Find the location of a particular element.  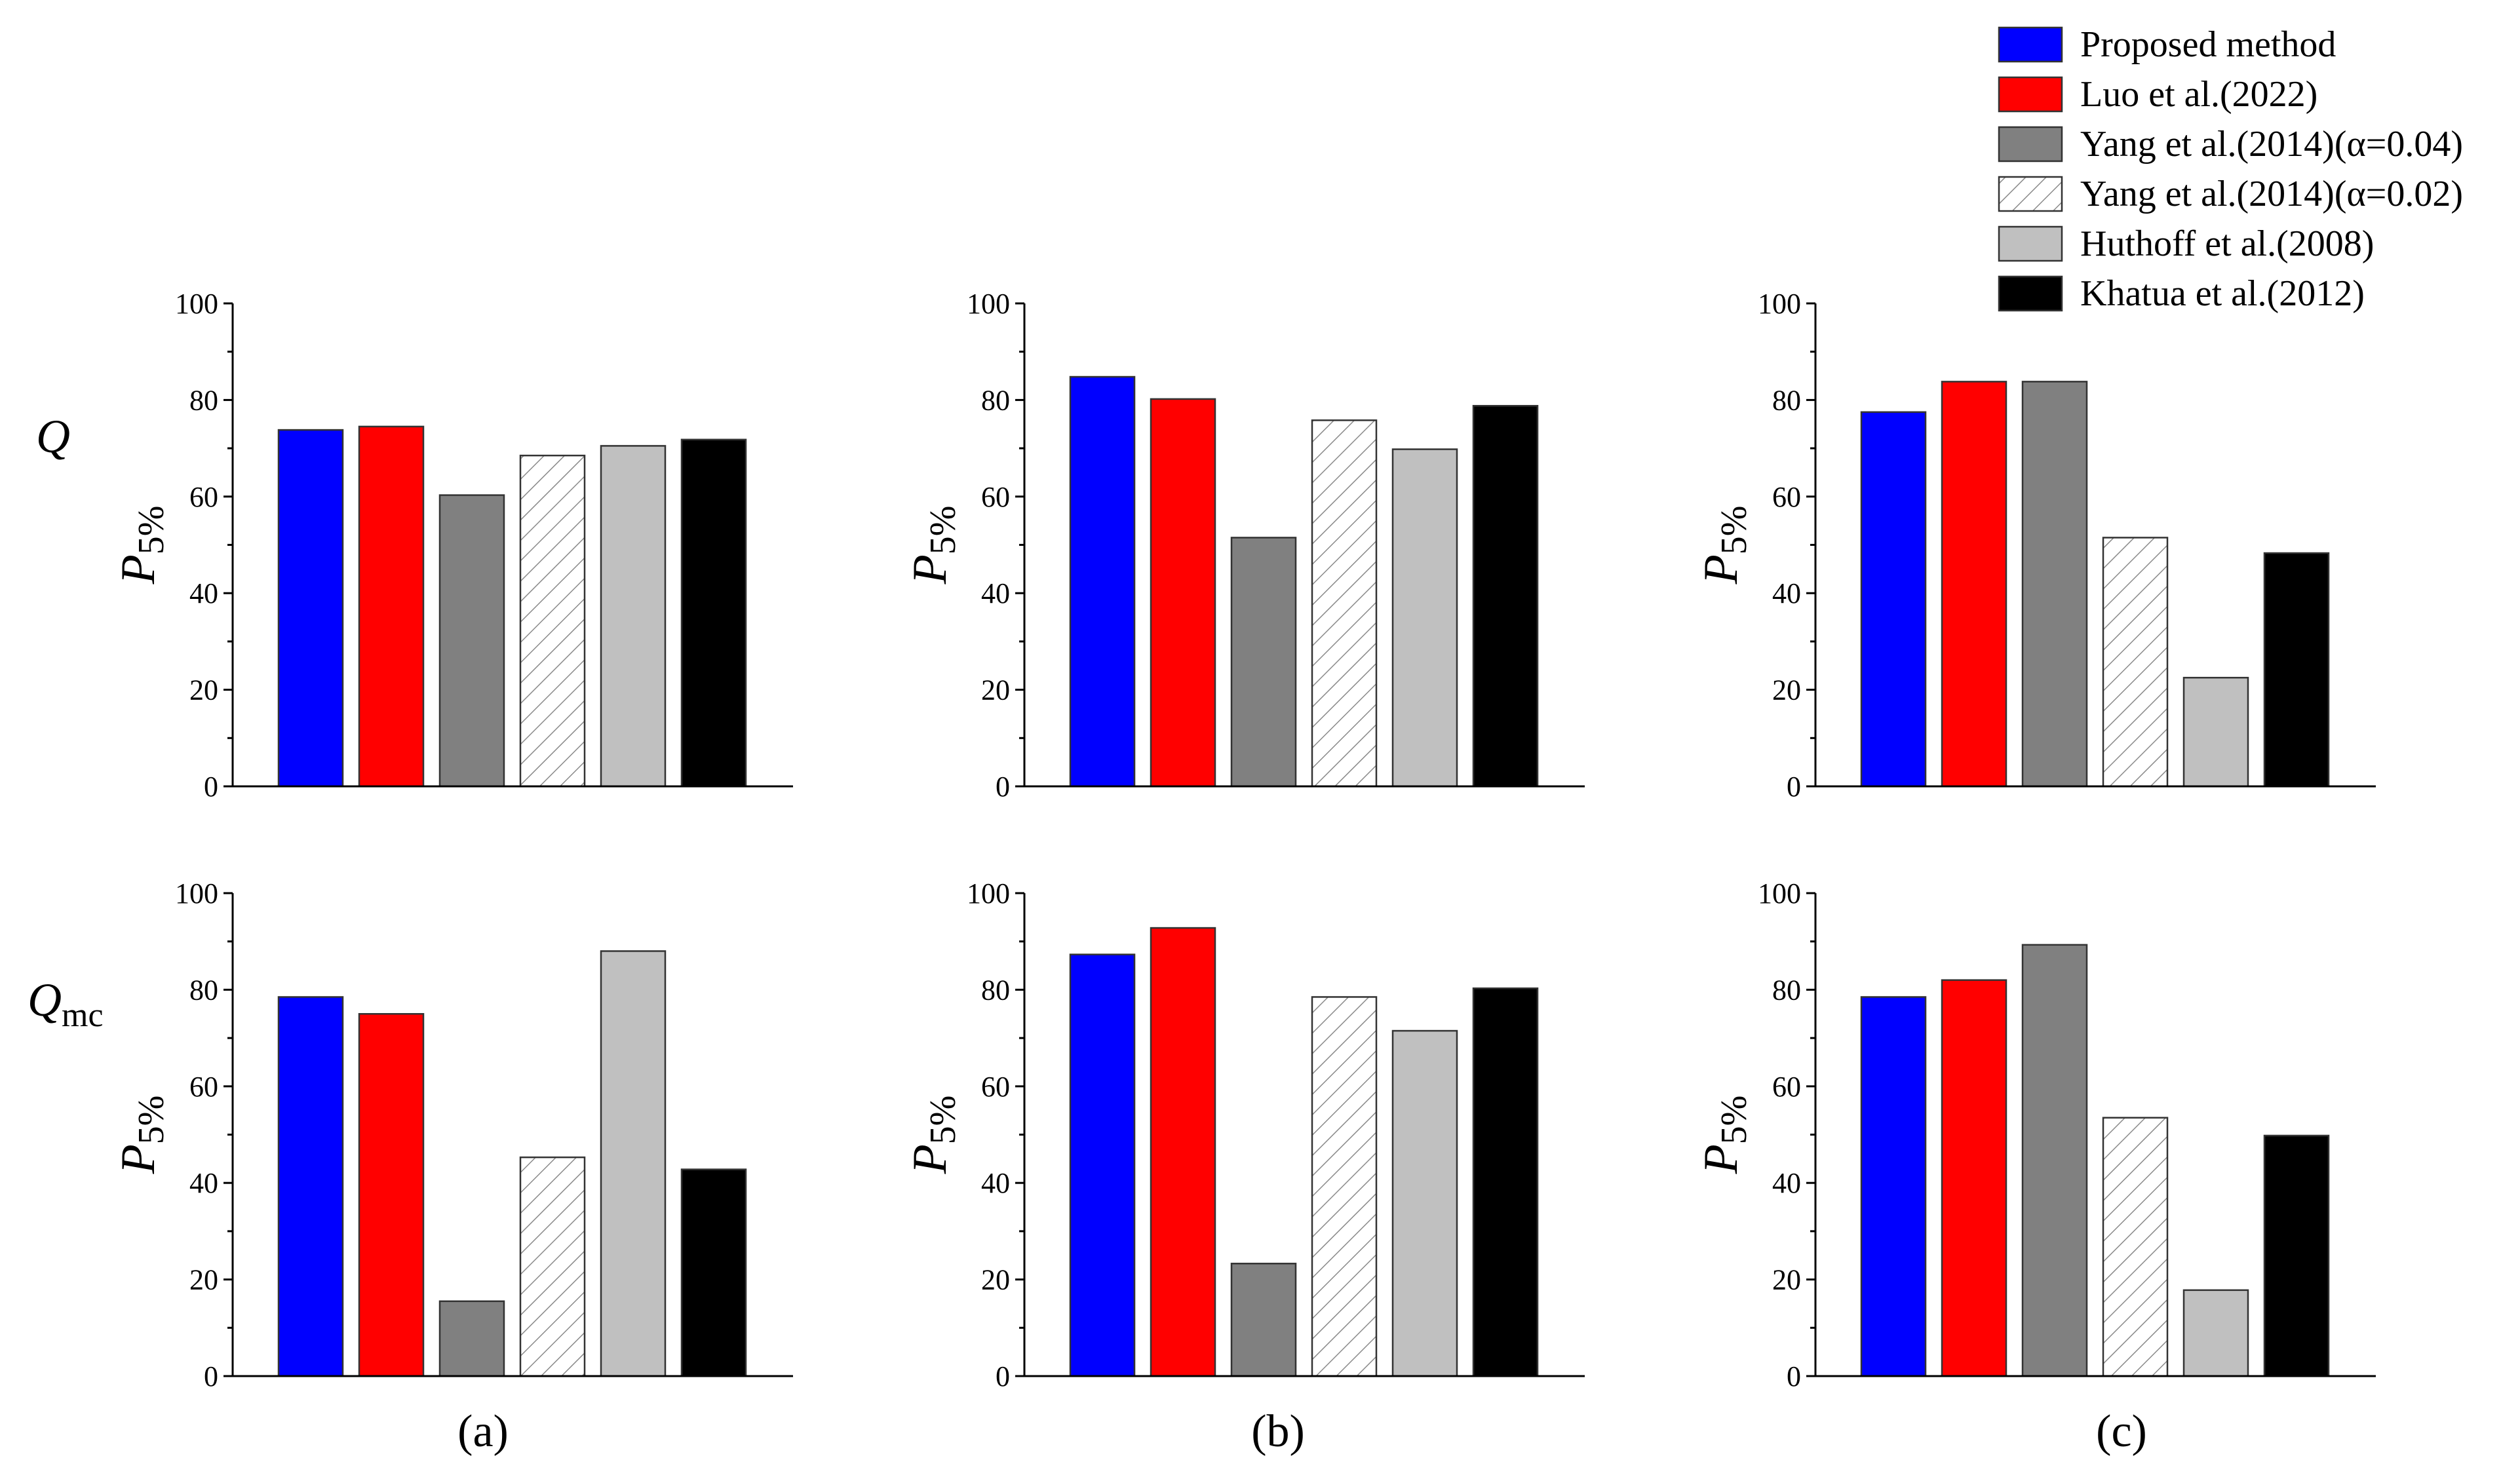

panel-q-c-ytick-label: 60 is located at coordinates (1786, 497).